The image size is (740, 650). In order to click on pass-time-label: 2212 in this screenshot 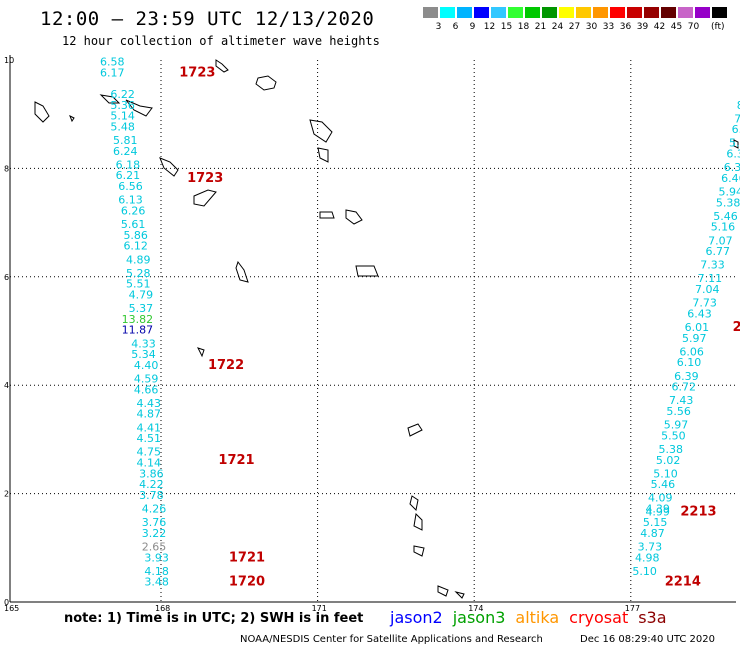, I will do `click(736, 327)`.